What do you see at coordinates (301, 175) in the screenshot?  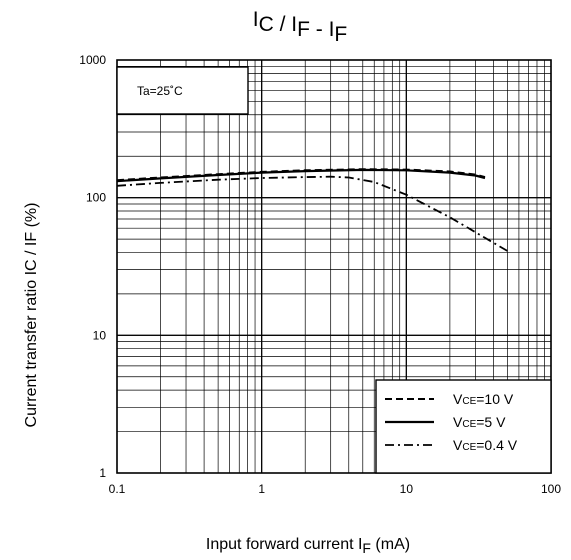 I see `series-line-solid` at bounding box center [301, 175].